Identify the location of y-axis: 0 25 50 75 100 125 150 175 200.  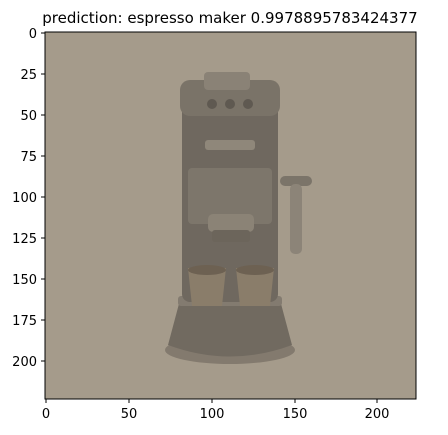
(28, 198).